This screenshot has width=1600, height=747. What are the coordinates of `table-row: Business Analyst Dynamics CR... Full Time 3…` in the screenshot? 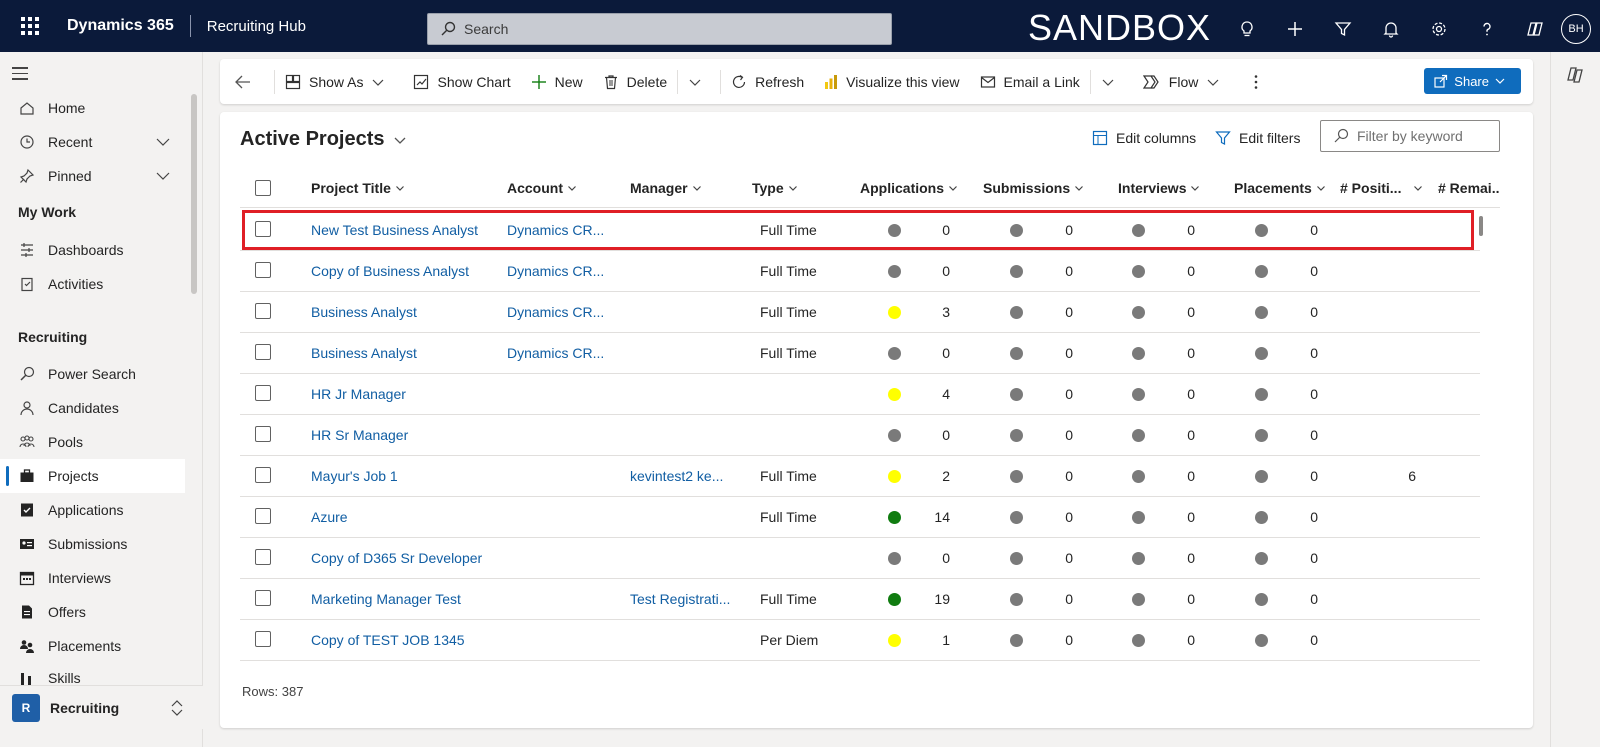 It's located at (860, 312).